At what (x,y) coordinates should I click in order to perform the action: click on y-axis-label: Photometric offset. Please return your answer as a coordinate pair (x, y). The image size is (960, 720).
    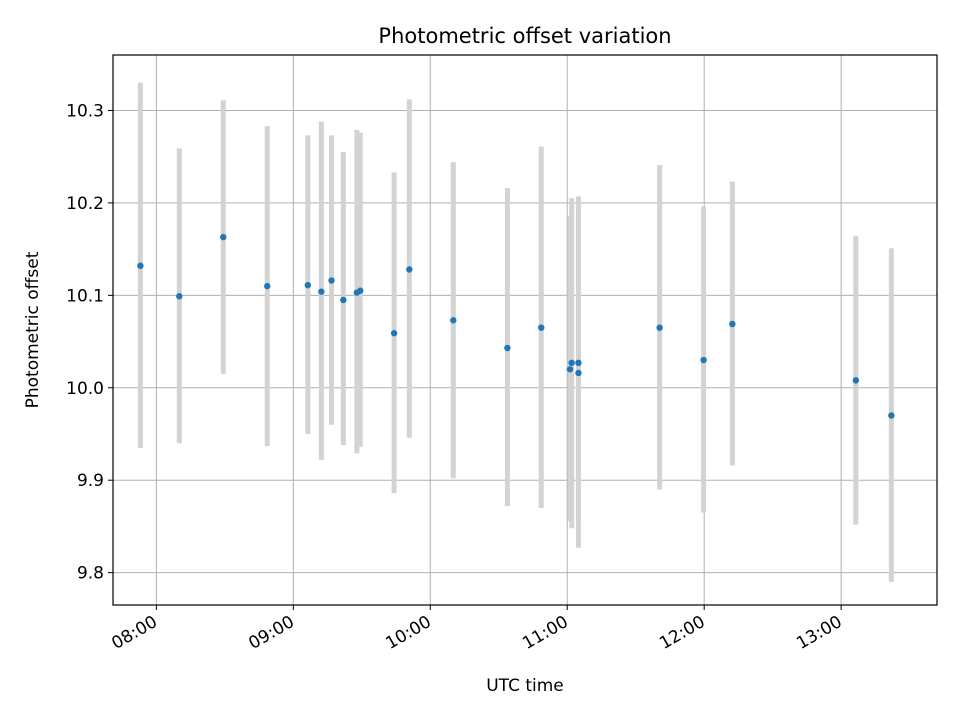
    Looking at the image, I should click on (33, 329).